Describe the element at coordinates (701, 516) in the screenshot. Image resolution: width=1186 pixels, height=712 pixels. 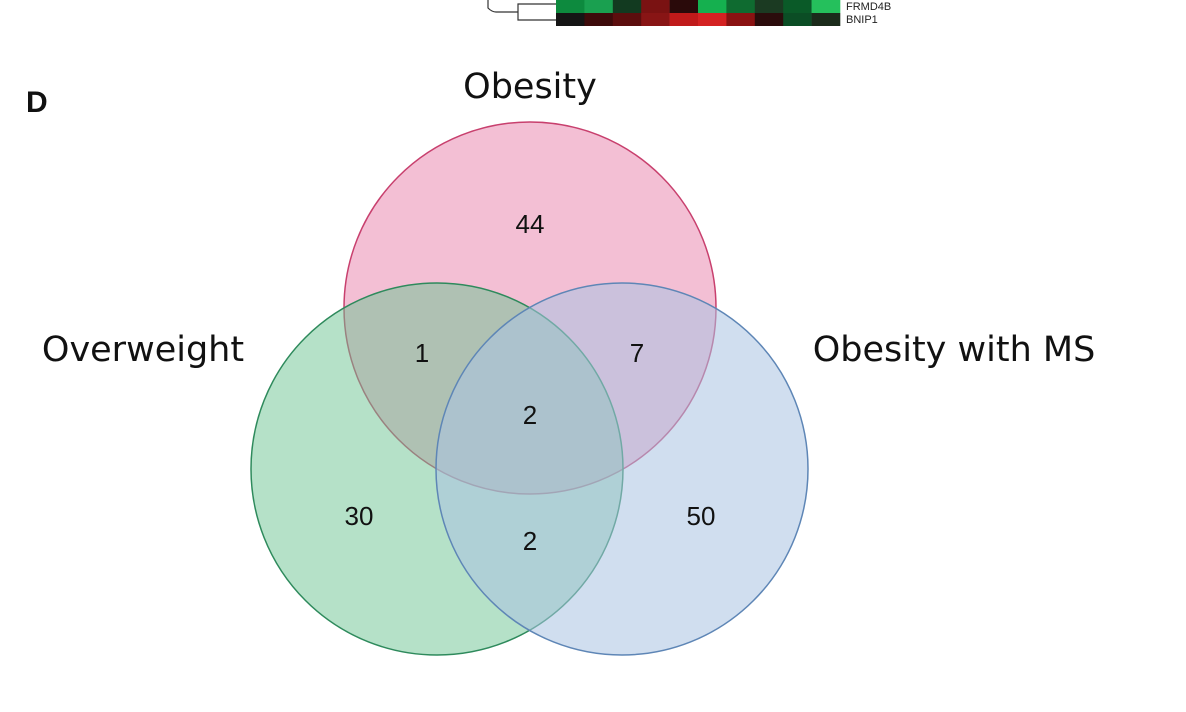
I see `count-ms-only: 50` at that location.